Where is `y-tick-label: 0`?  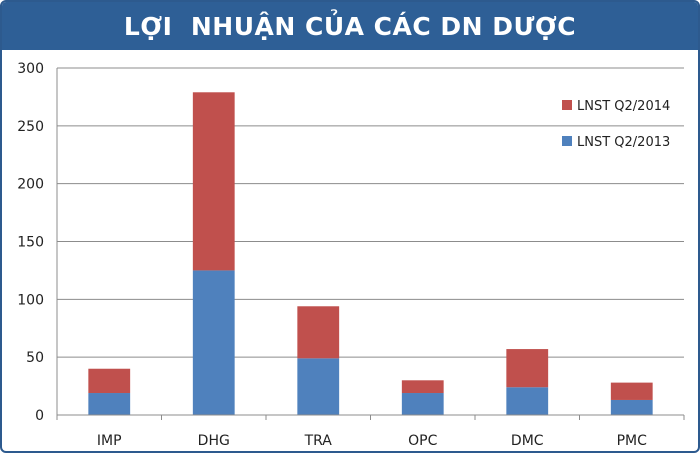
y-tick-label: 0 is located at coordinates (39, 416).